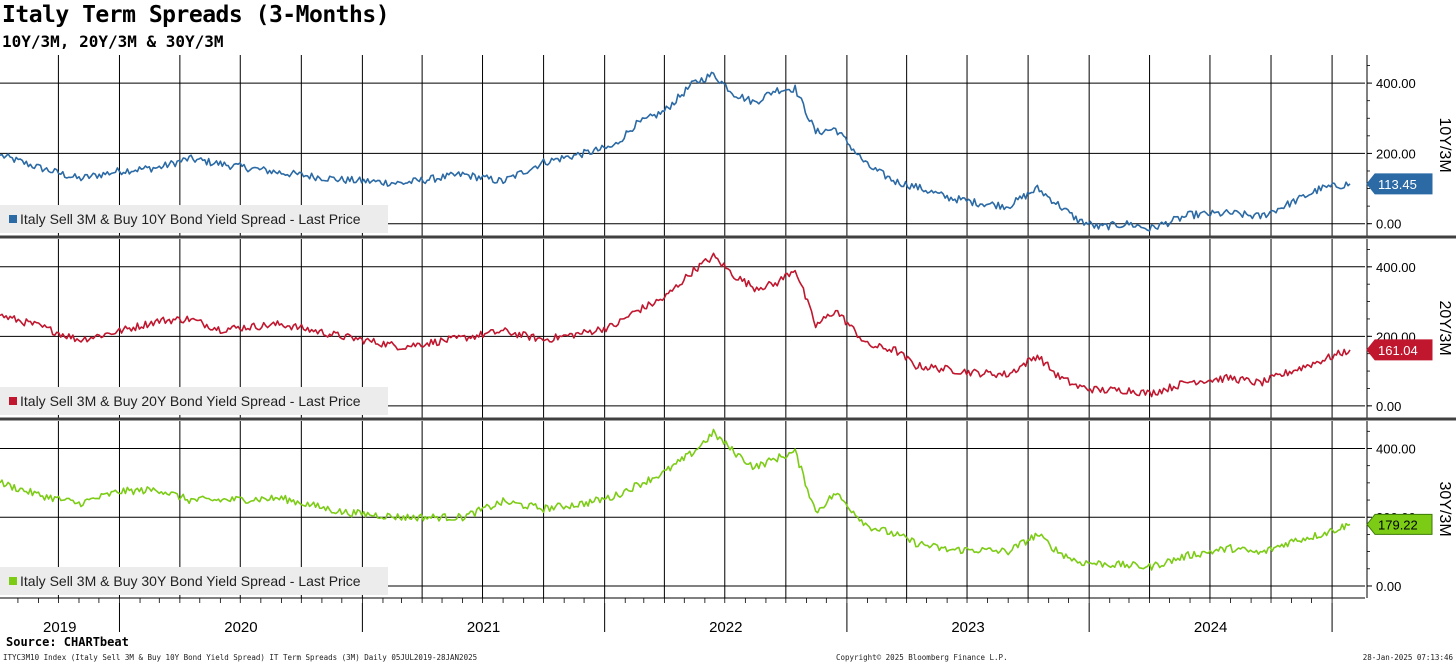 This screenshot has width=1456, height=665. I want to click on panel-axis-label: 10Y/3M, so click(1444, 145).